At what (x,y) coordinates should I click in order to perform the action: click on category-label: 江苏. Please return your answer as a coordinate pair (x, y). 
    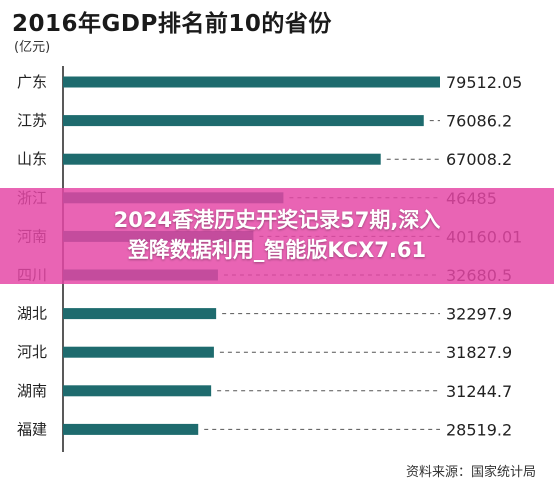
    Looking at the image, I should click on (32, 121).